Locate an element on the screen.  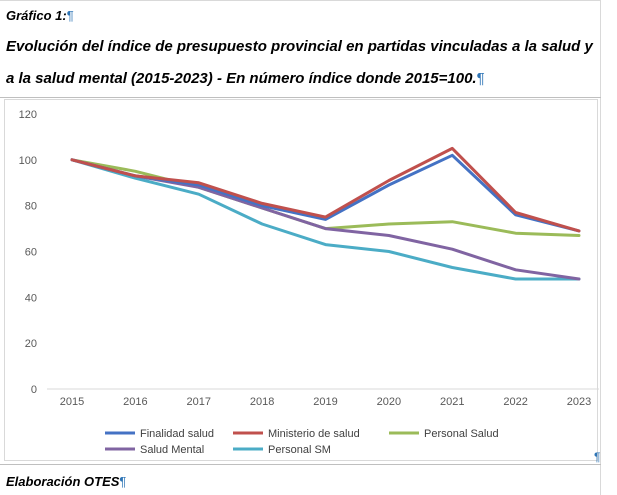
page-top-rule is located at coordinates (300, 0).